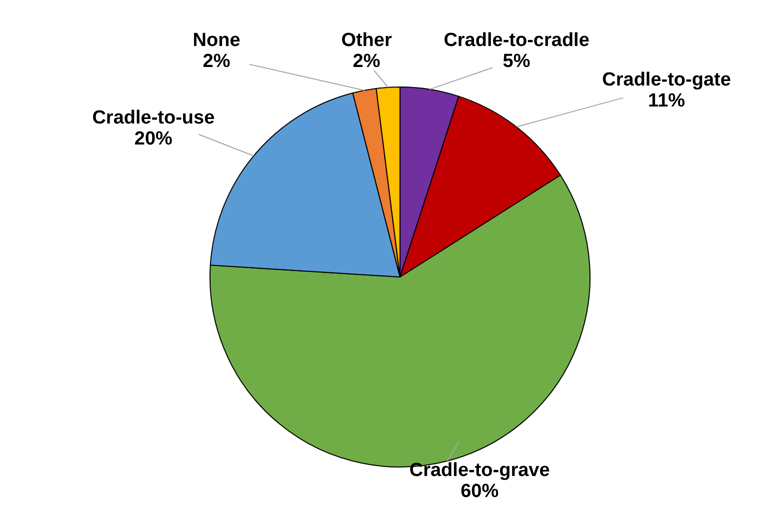 This screenshot has height=506, width=784. What do you see at coordinates (366, 40) in the screenshot?
I see `slice-label: Other` at bounding box center [366, 40].